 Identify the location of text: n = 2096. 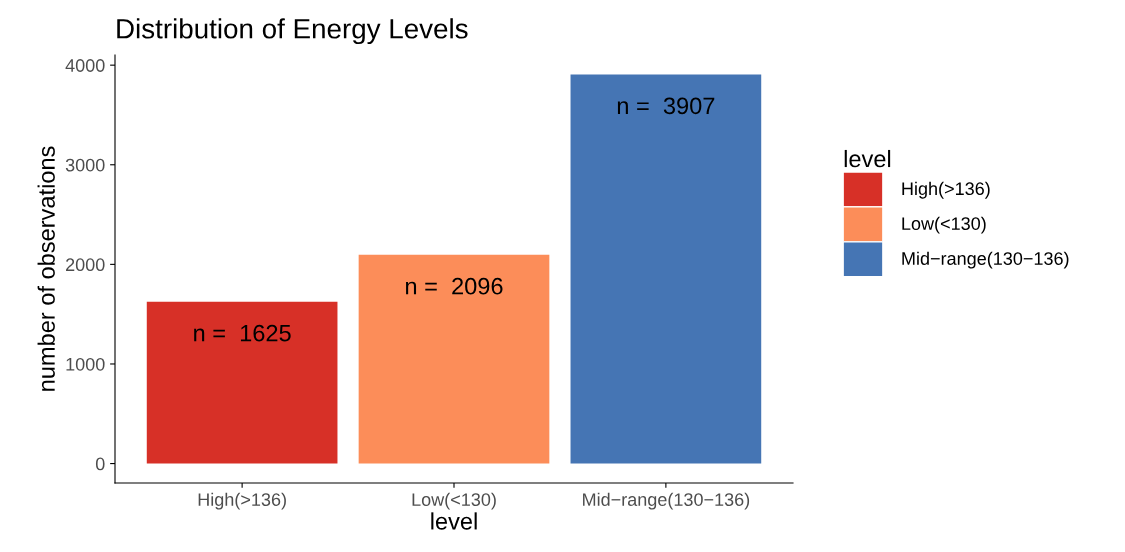
(454, 286).